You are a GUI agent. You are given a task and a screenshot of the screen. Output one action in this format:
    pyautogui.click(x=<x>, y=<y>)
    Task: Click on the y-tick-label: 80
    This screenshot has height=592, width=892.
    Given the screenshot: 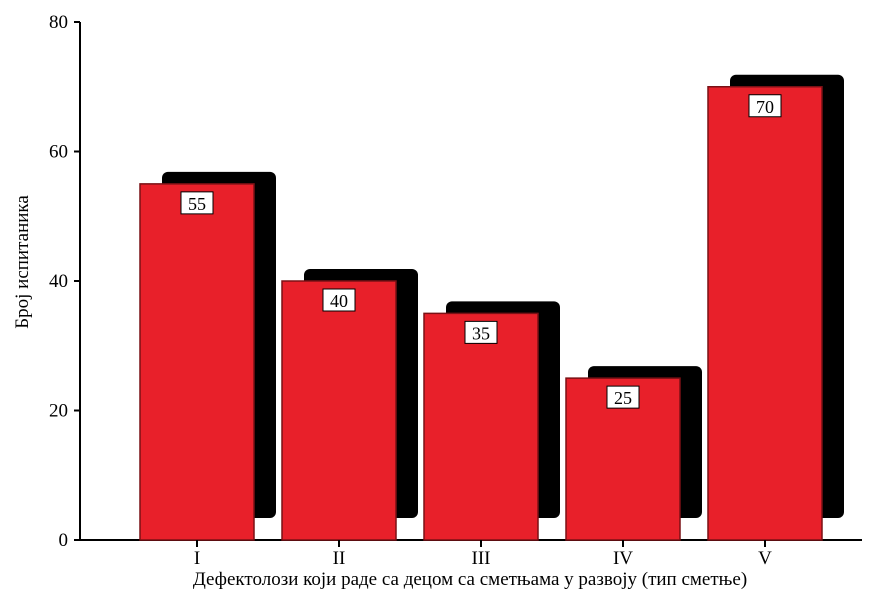 What is the action you would take?
    pyautogui.click(x=58, y=22)
    